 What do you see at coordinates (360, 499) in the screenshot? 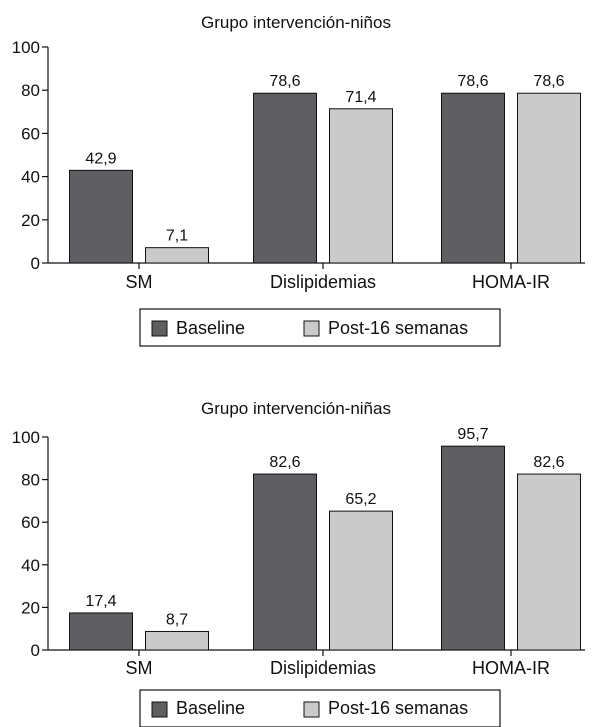
I see `data-label: 65,2` at bounding box center [360, 499].